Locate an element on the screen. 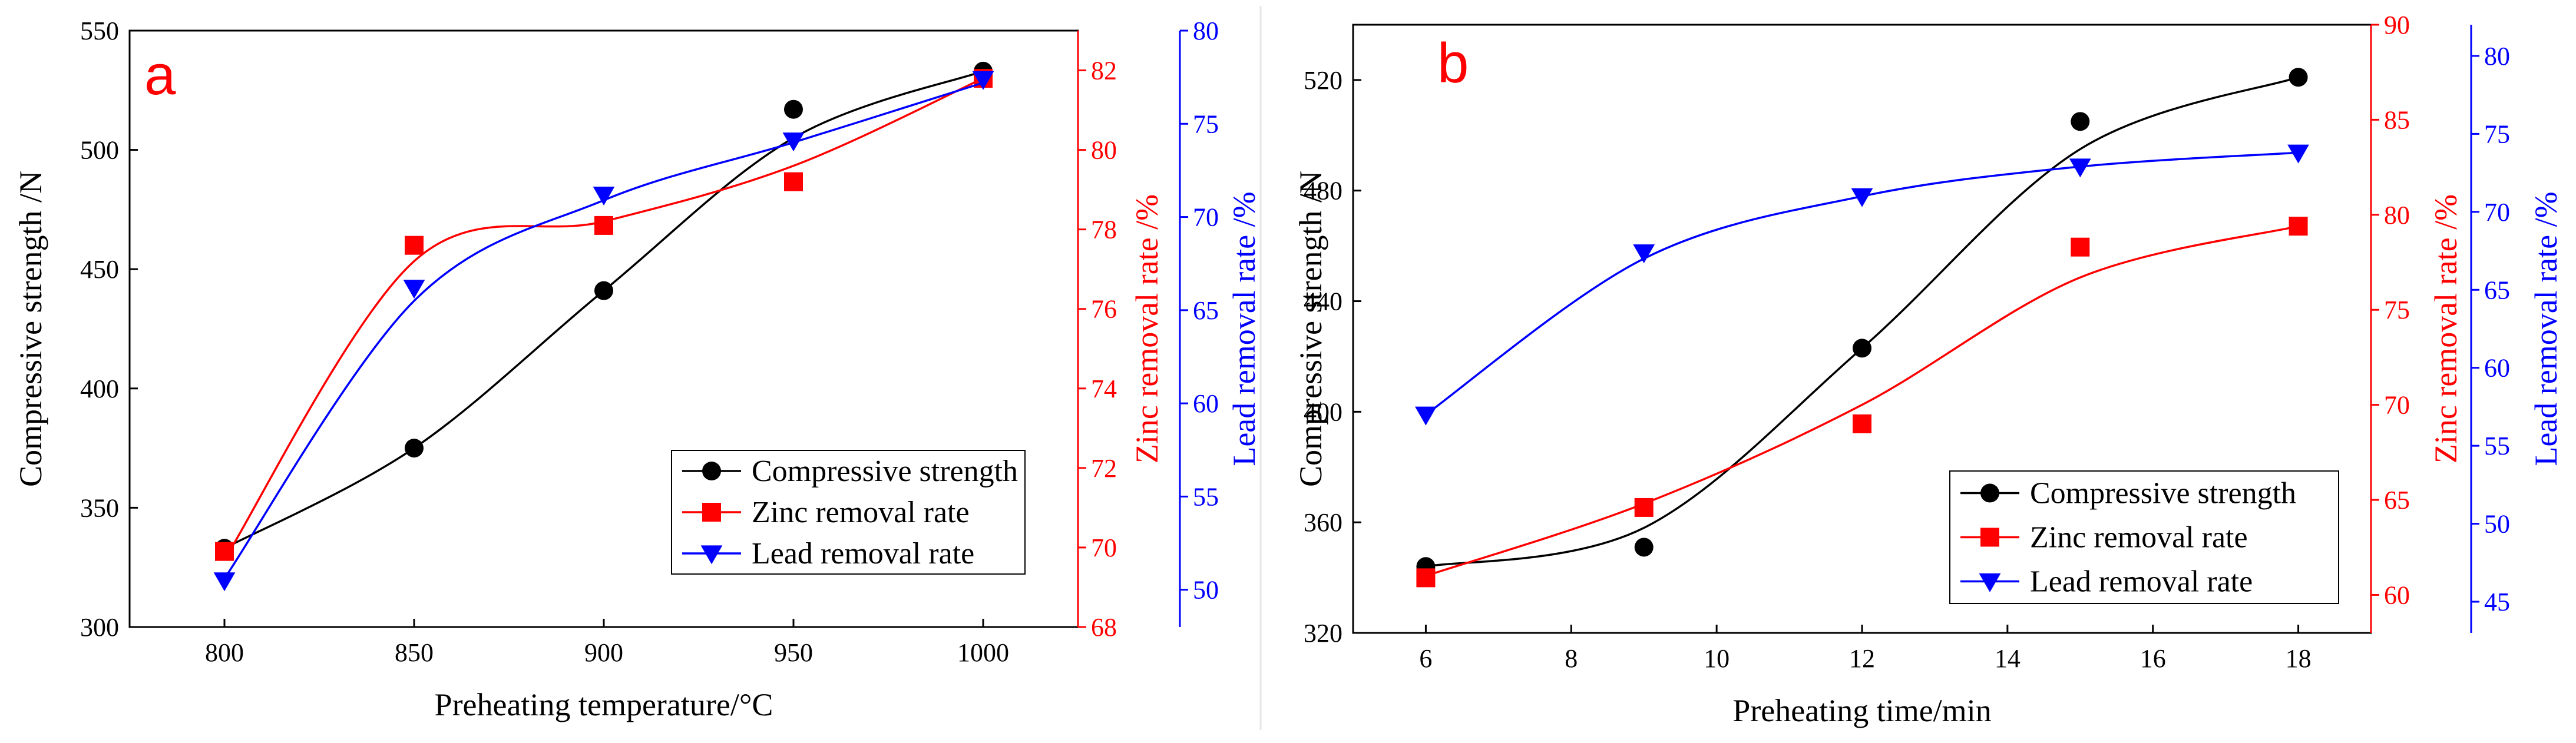 This screenshot has width=2576, height=743. right1-tick-label: 82 is located at coordinates (1104, 71).